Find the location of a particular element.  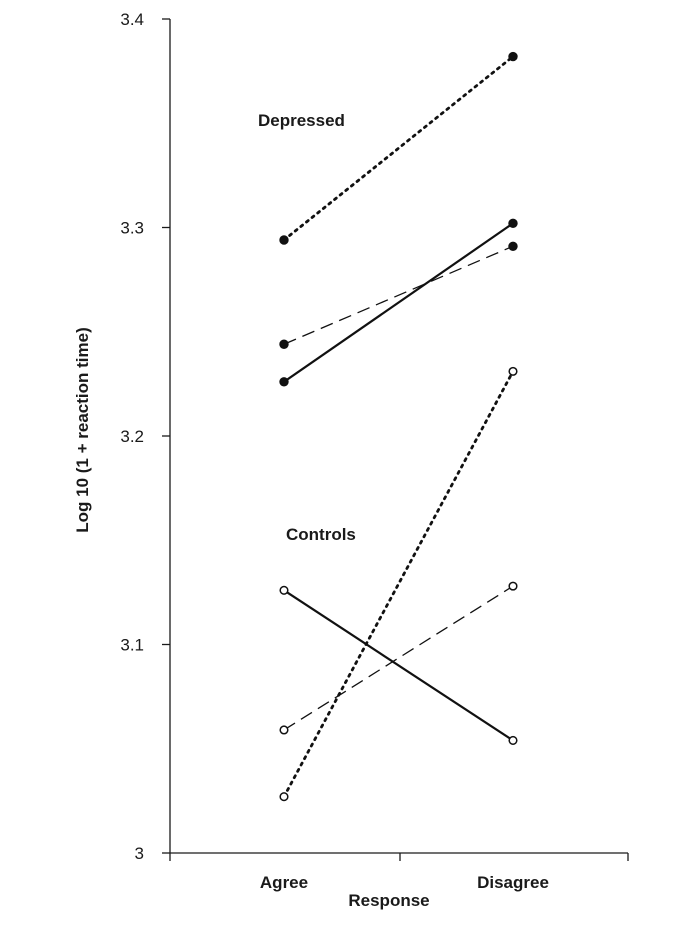

depressed-solid-point-agree is located at coordinates (284, 382).